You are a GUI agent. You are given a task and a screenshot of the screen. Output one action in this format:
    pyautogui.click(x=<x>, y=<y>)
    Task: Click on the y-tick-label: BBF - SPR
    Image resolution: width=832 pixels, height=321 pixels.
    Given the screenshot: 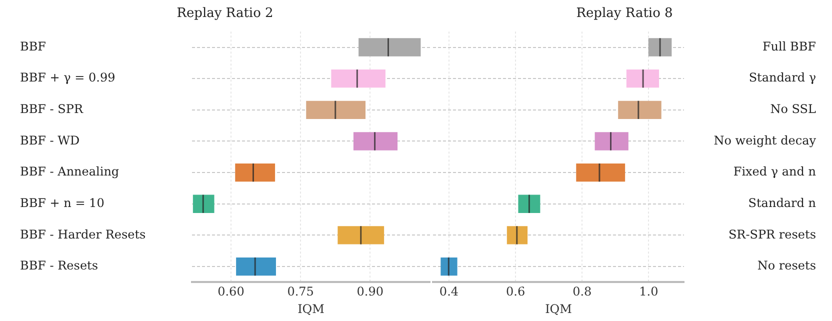 What is the action you would take?
    pyautogui.click(x=52, y=109)
    